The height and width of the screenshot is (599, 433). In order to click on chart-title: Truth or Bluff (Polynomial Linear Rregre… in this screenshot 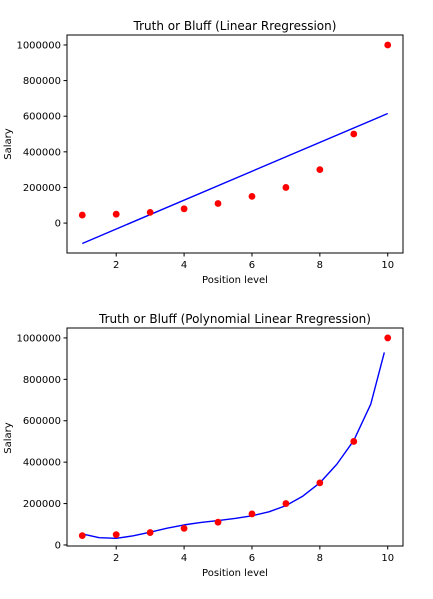, I will do `click(234, 319)`.